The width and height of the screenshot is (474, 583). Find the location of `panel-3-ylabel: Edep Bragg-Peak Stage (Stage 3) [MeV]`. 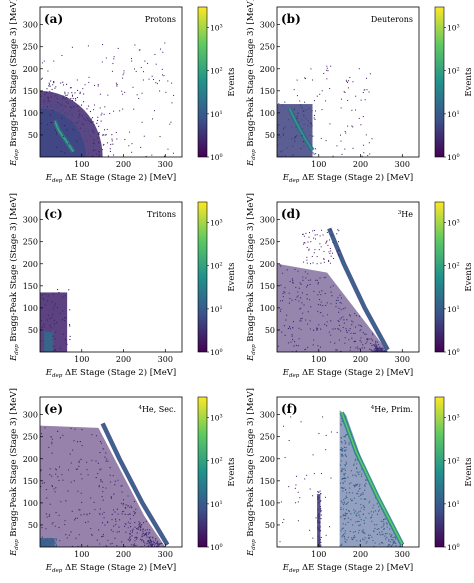

panel-3-ylabel: Edep Bragg-Peak Stage (Stage 3) [MeV] is located at coordinates (14, 277).